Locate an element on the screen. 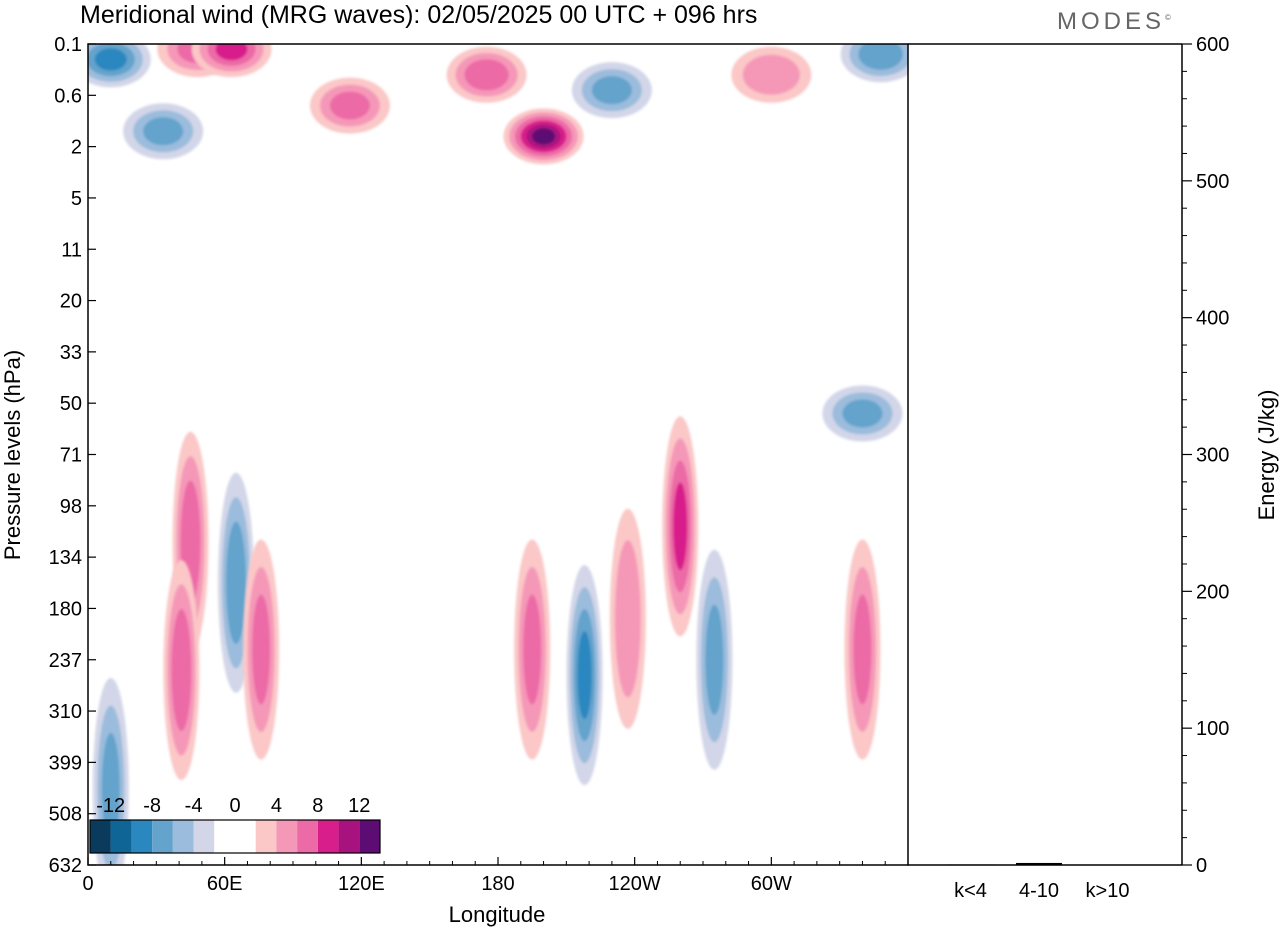 The height and width of the screenshot is (930, 1280). y-tick-label: 399 is located at coordinates (65, 763).